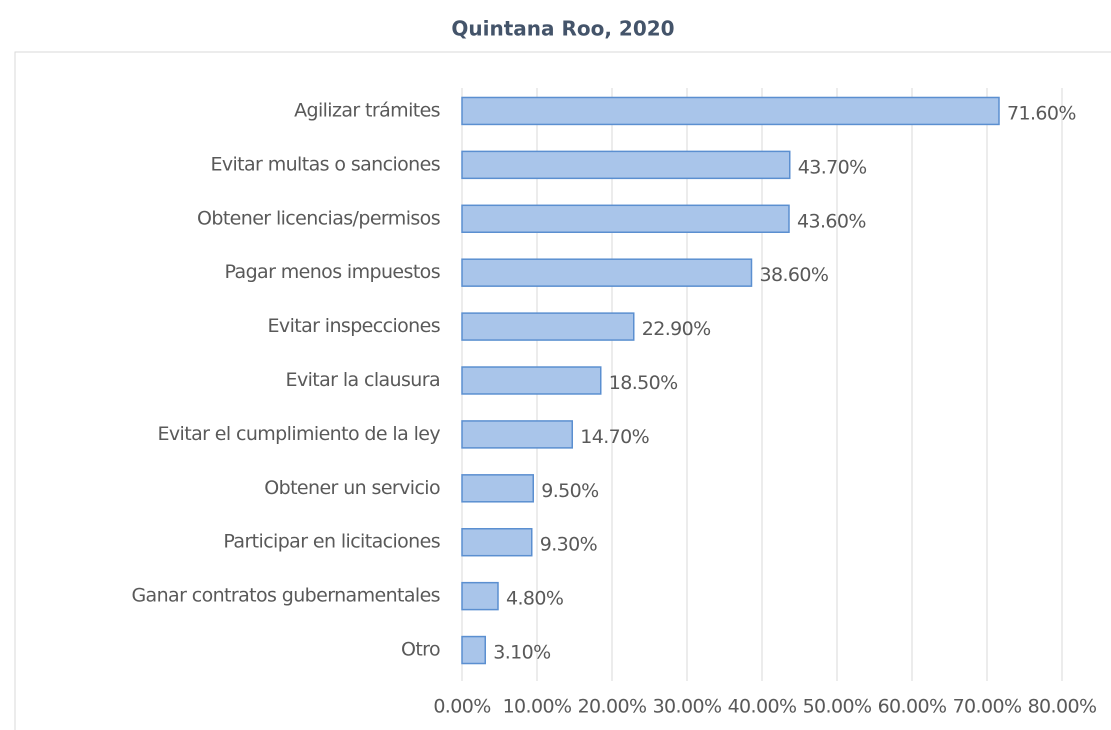  What do you see at coordinates (831, 221) in the screenshot?
I see `value-label: 43.60%` at bounding box center [831, 221].